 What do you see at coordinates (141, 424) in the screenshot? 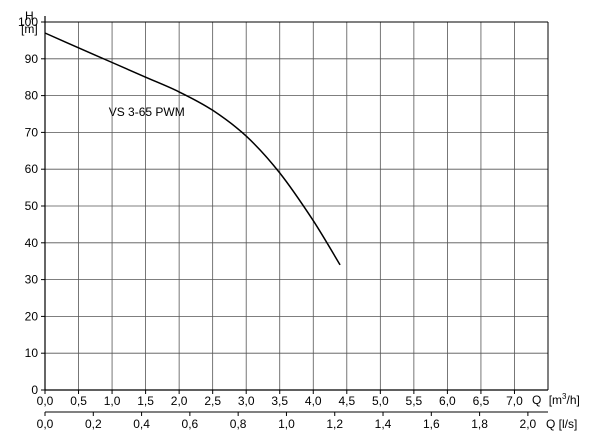
I see `x-tick-label-secondary: 0,4` at bounding box center [141, 424].